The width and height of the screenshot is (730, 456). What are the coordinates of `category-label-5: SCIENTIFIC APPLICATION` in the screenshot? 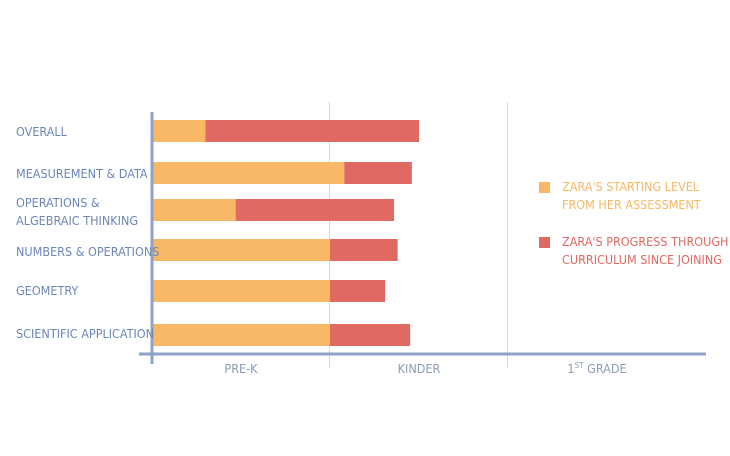 It's located at (85, 333).